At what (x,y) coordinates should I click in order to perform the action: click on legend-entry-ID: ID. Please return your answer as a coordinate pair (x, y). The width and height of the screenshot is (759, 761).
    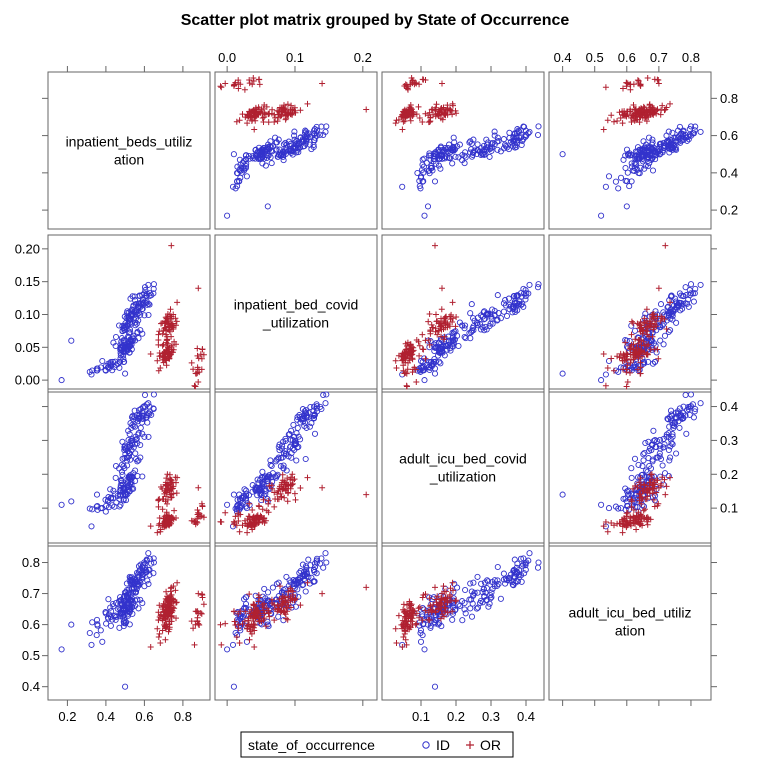
    Looking at the image, I should click on (443, 745).